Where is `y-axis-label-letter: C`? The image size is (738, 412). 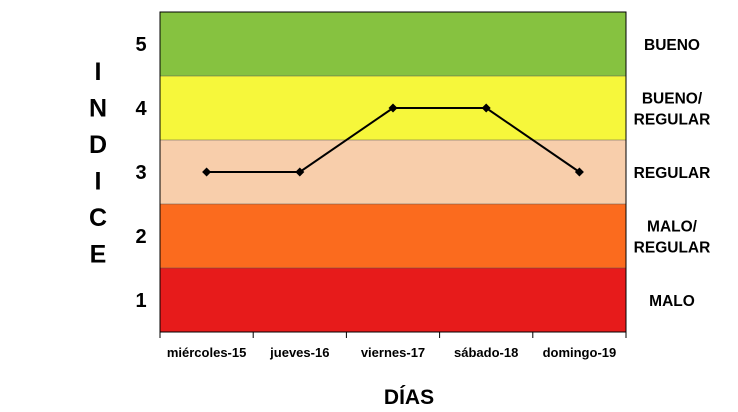 y-axis-label-letter: C is located at coordinates (98, 218).